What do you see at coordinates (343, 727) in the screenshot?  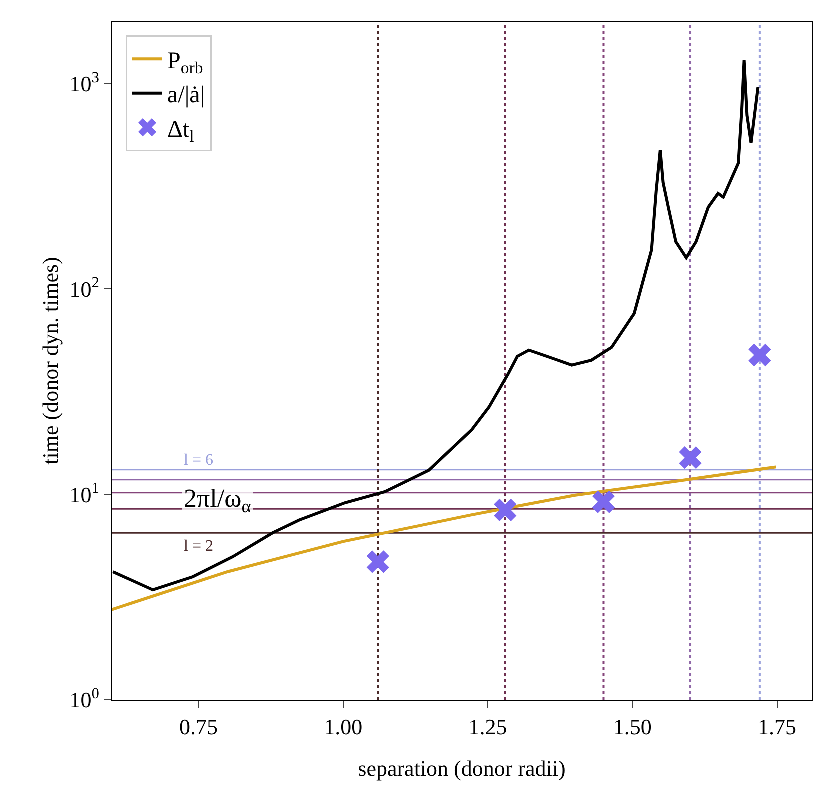 I see `x-tick-label: 1.00` at bounding box center [343, 727].